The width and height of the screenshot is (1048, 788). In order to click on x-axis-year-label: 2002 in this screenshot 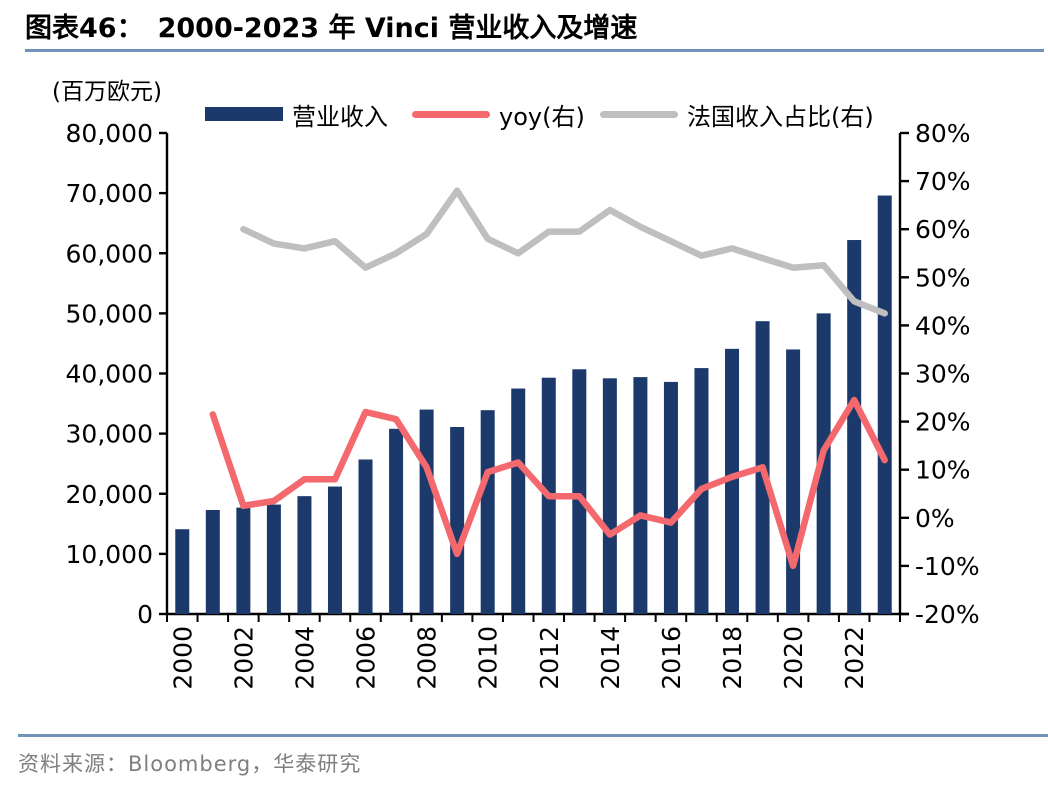, I will do `click(243, 658)`.